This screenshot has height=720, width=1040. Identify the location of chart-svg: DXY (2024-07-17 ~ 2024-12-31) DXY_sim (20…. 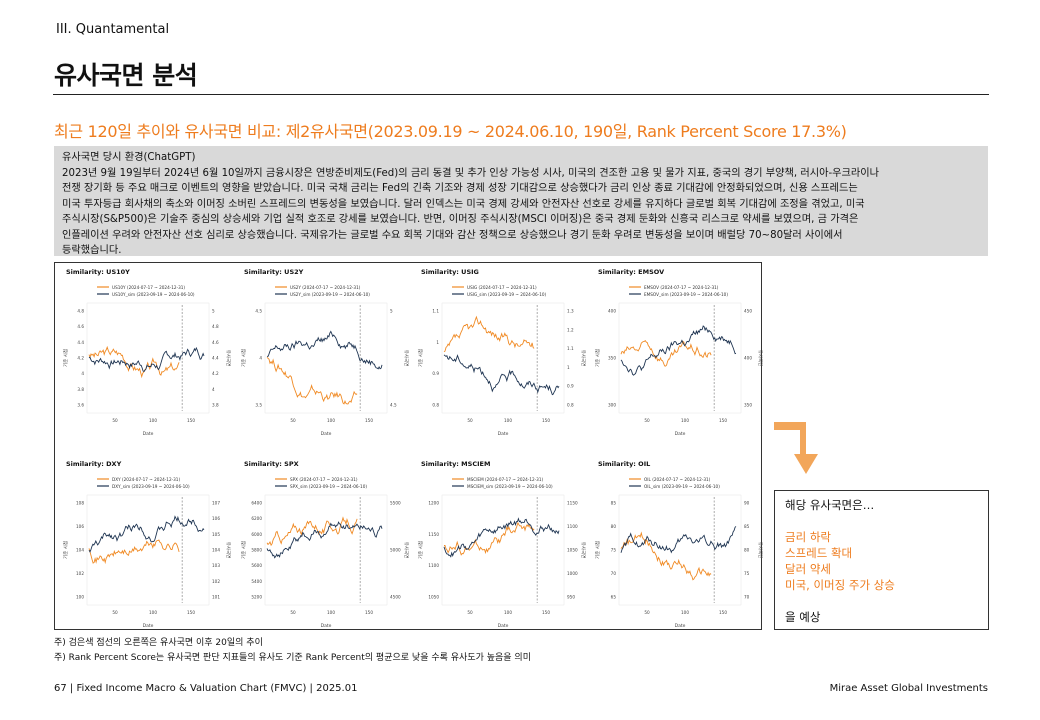
(147, 553).